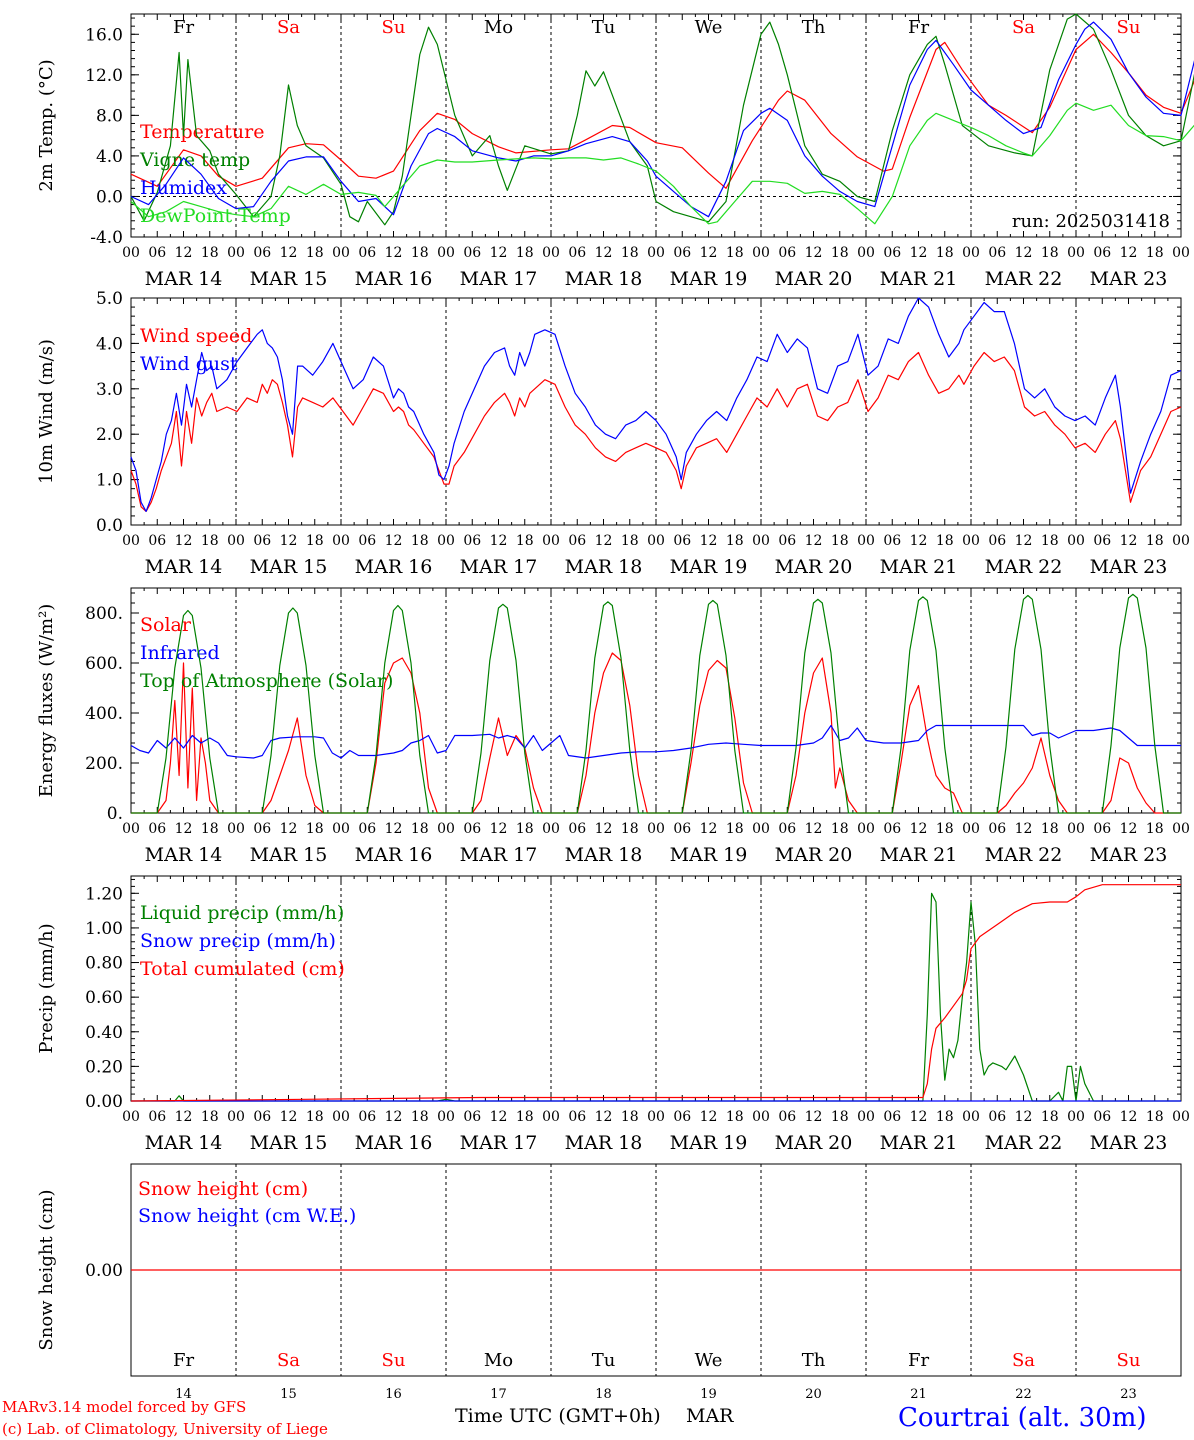 This screenshot has width=1194, height=1440. I want to click on legend-entry: Wind speed, so click(196, 336).